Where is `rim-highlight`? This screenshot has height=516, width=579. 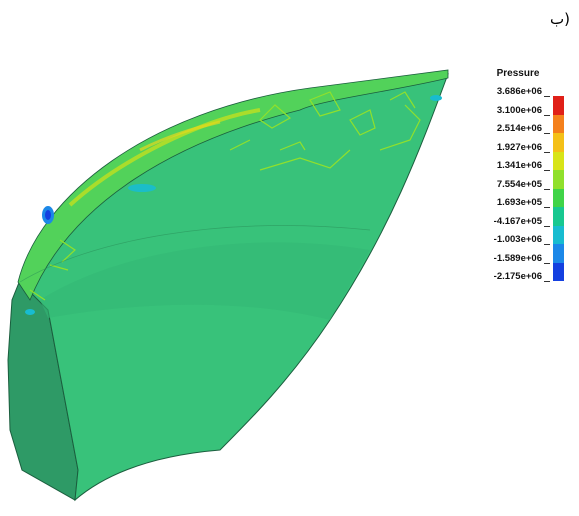
rim-highlight is located at coordinates (164, 157).